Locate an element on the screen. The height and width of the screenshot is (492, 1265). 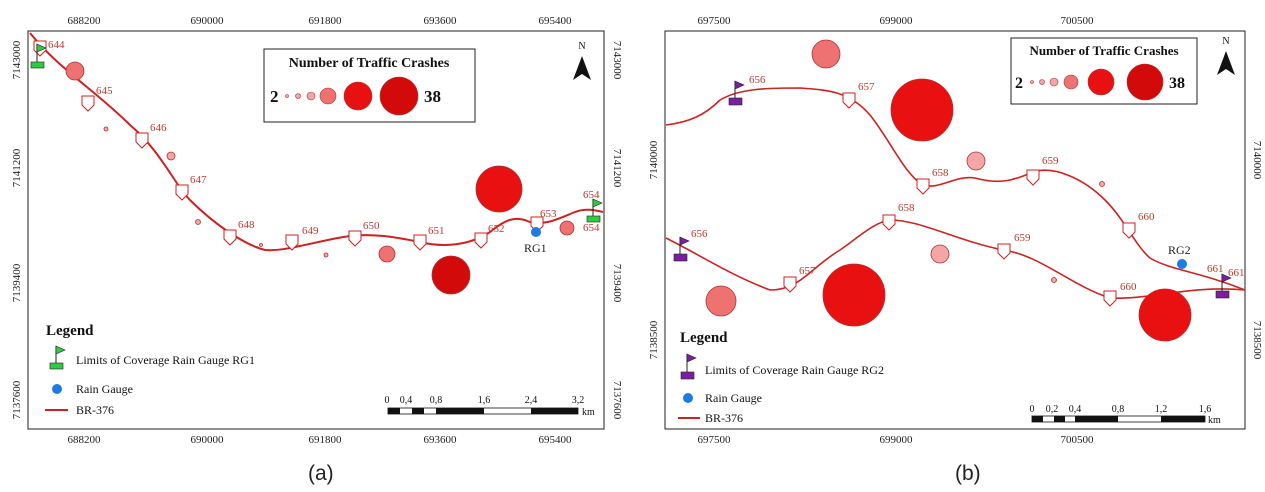
scale-bar-a: 0 0,4 0,8 1,6 2,4 3,2 km is located at coordinates (490, 406).